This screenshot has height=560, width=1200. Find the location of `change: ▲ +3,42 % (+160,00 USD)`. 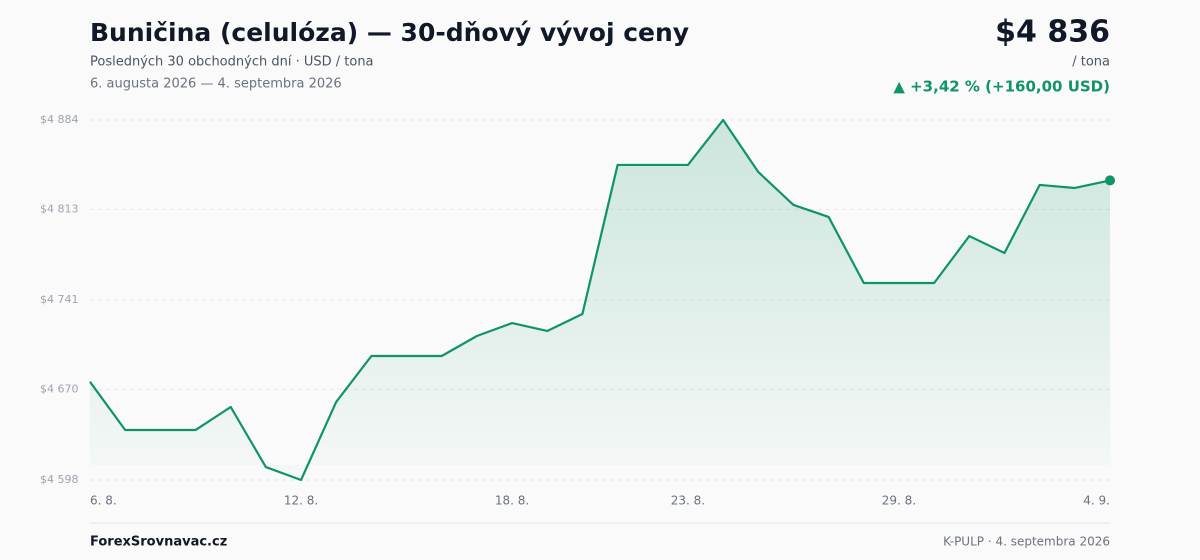

change: ▲ +3,42 % (+160,00 USD) is located at coordinates (1001, 87).